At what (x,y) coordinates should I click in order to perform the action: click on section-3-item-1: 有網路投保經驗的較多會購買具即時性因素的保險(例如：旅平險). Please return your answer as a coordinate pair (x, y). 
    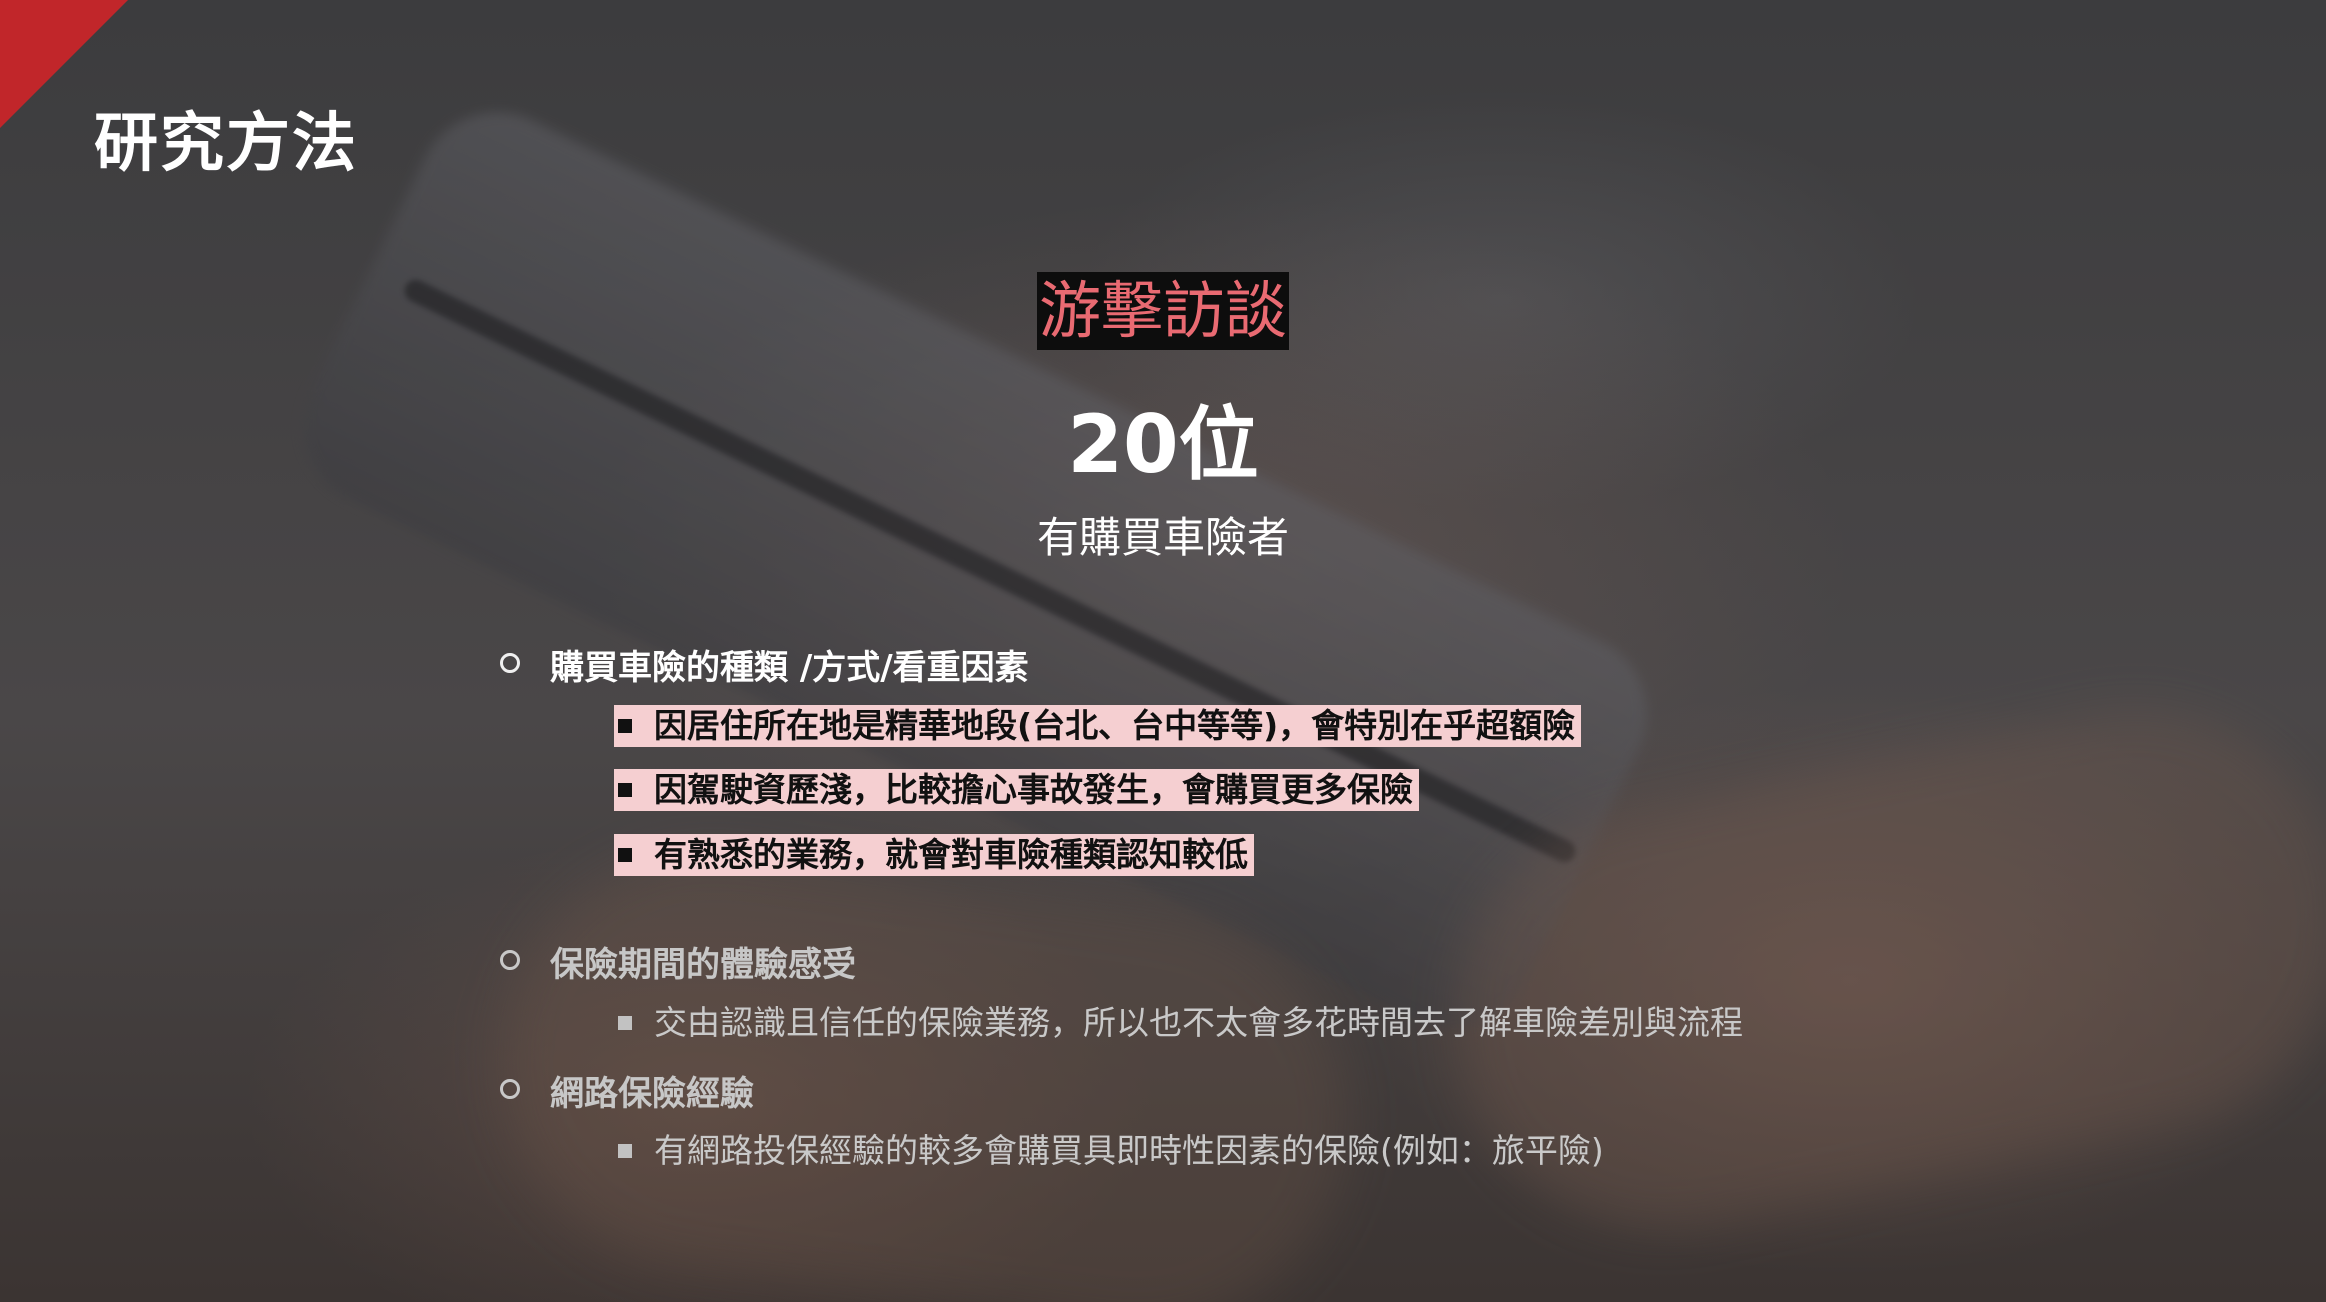
    Looking at the image, I should click on (1109, 1151).